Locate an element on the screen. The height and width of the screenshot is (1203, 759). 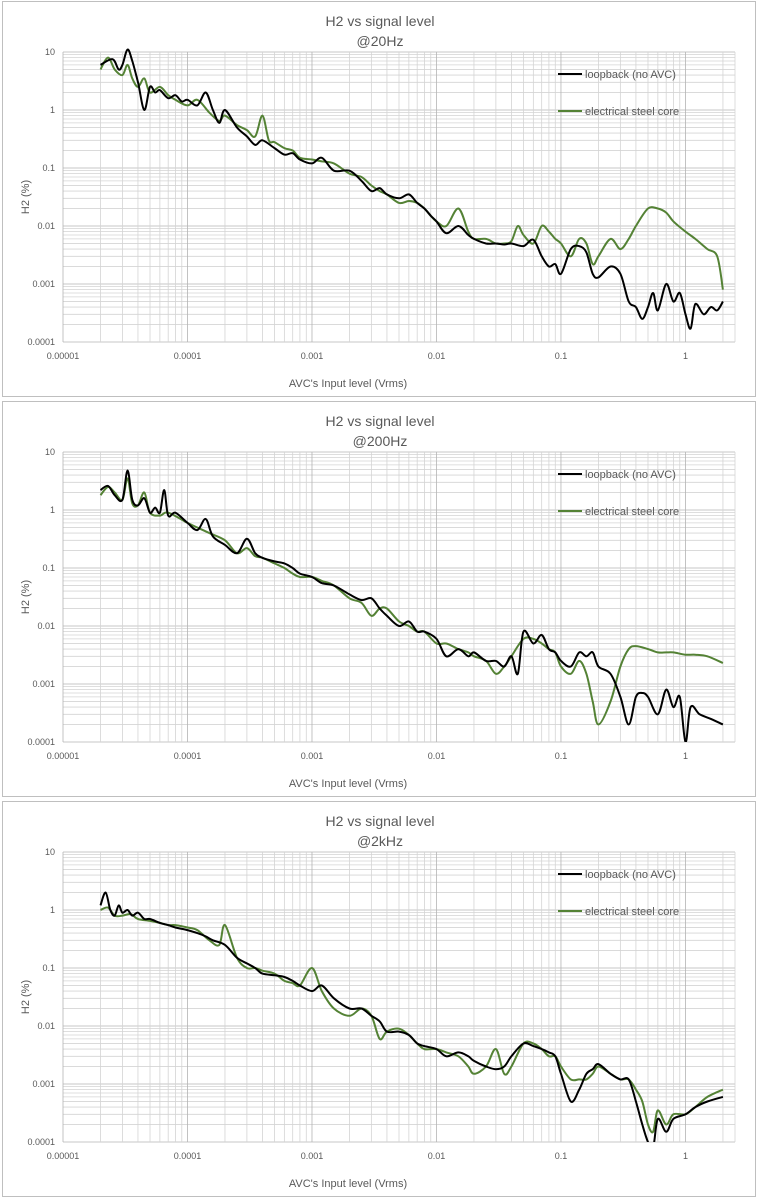
chart-subtitle: @200Hz is located at coordinates (380, 441).